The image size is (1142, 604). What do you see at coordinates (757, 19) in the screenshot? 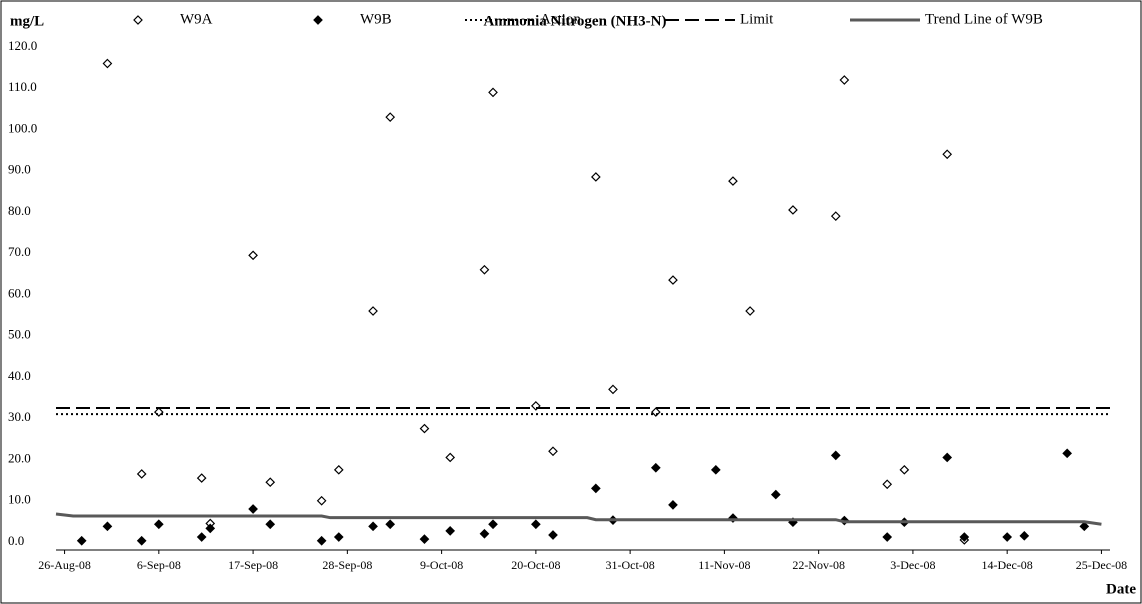
I see `legend-label: Limit` at bounding box center [757, 19].